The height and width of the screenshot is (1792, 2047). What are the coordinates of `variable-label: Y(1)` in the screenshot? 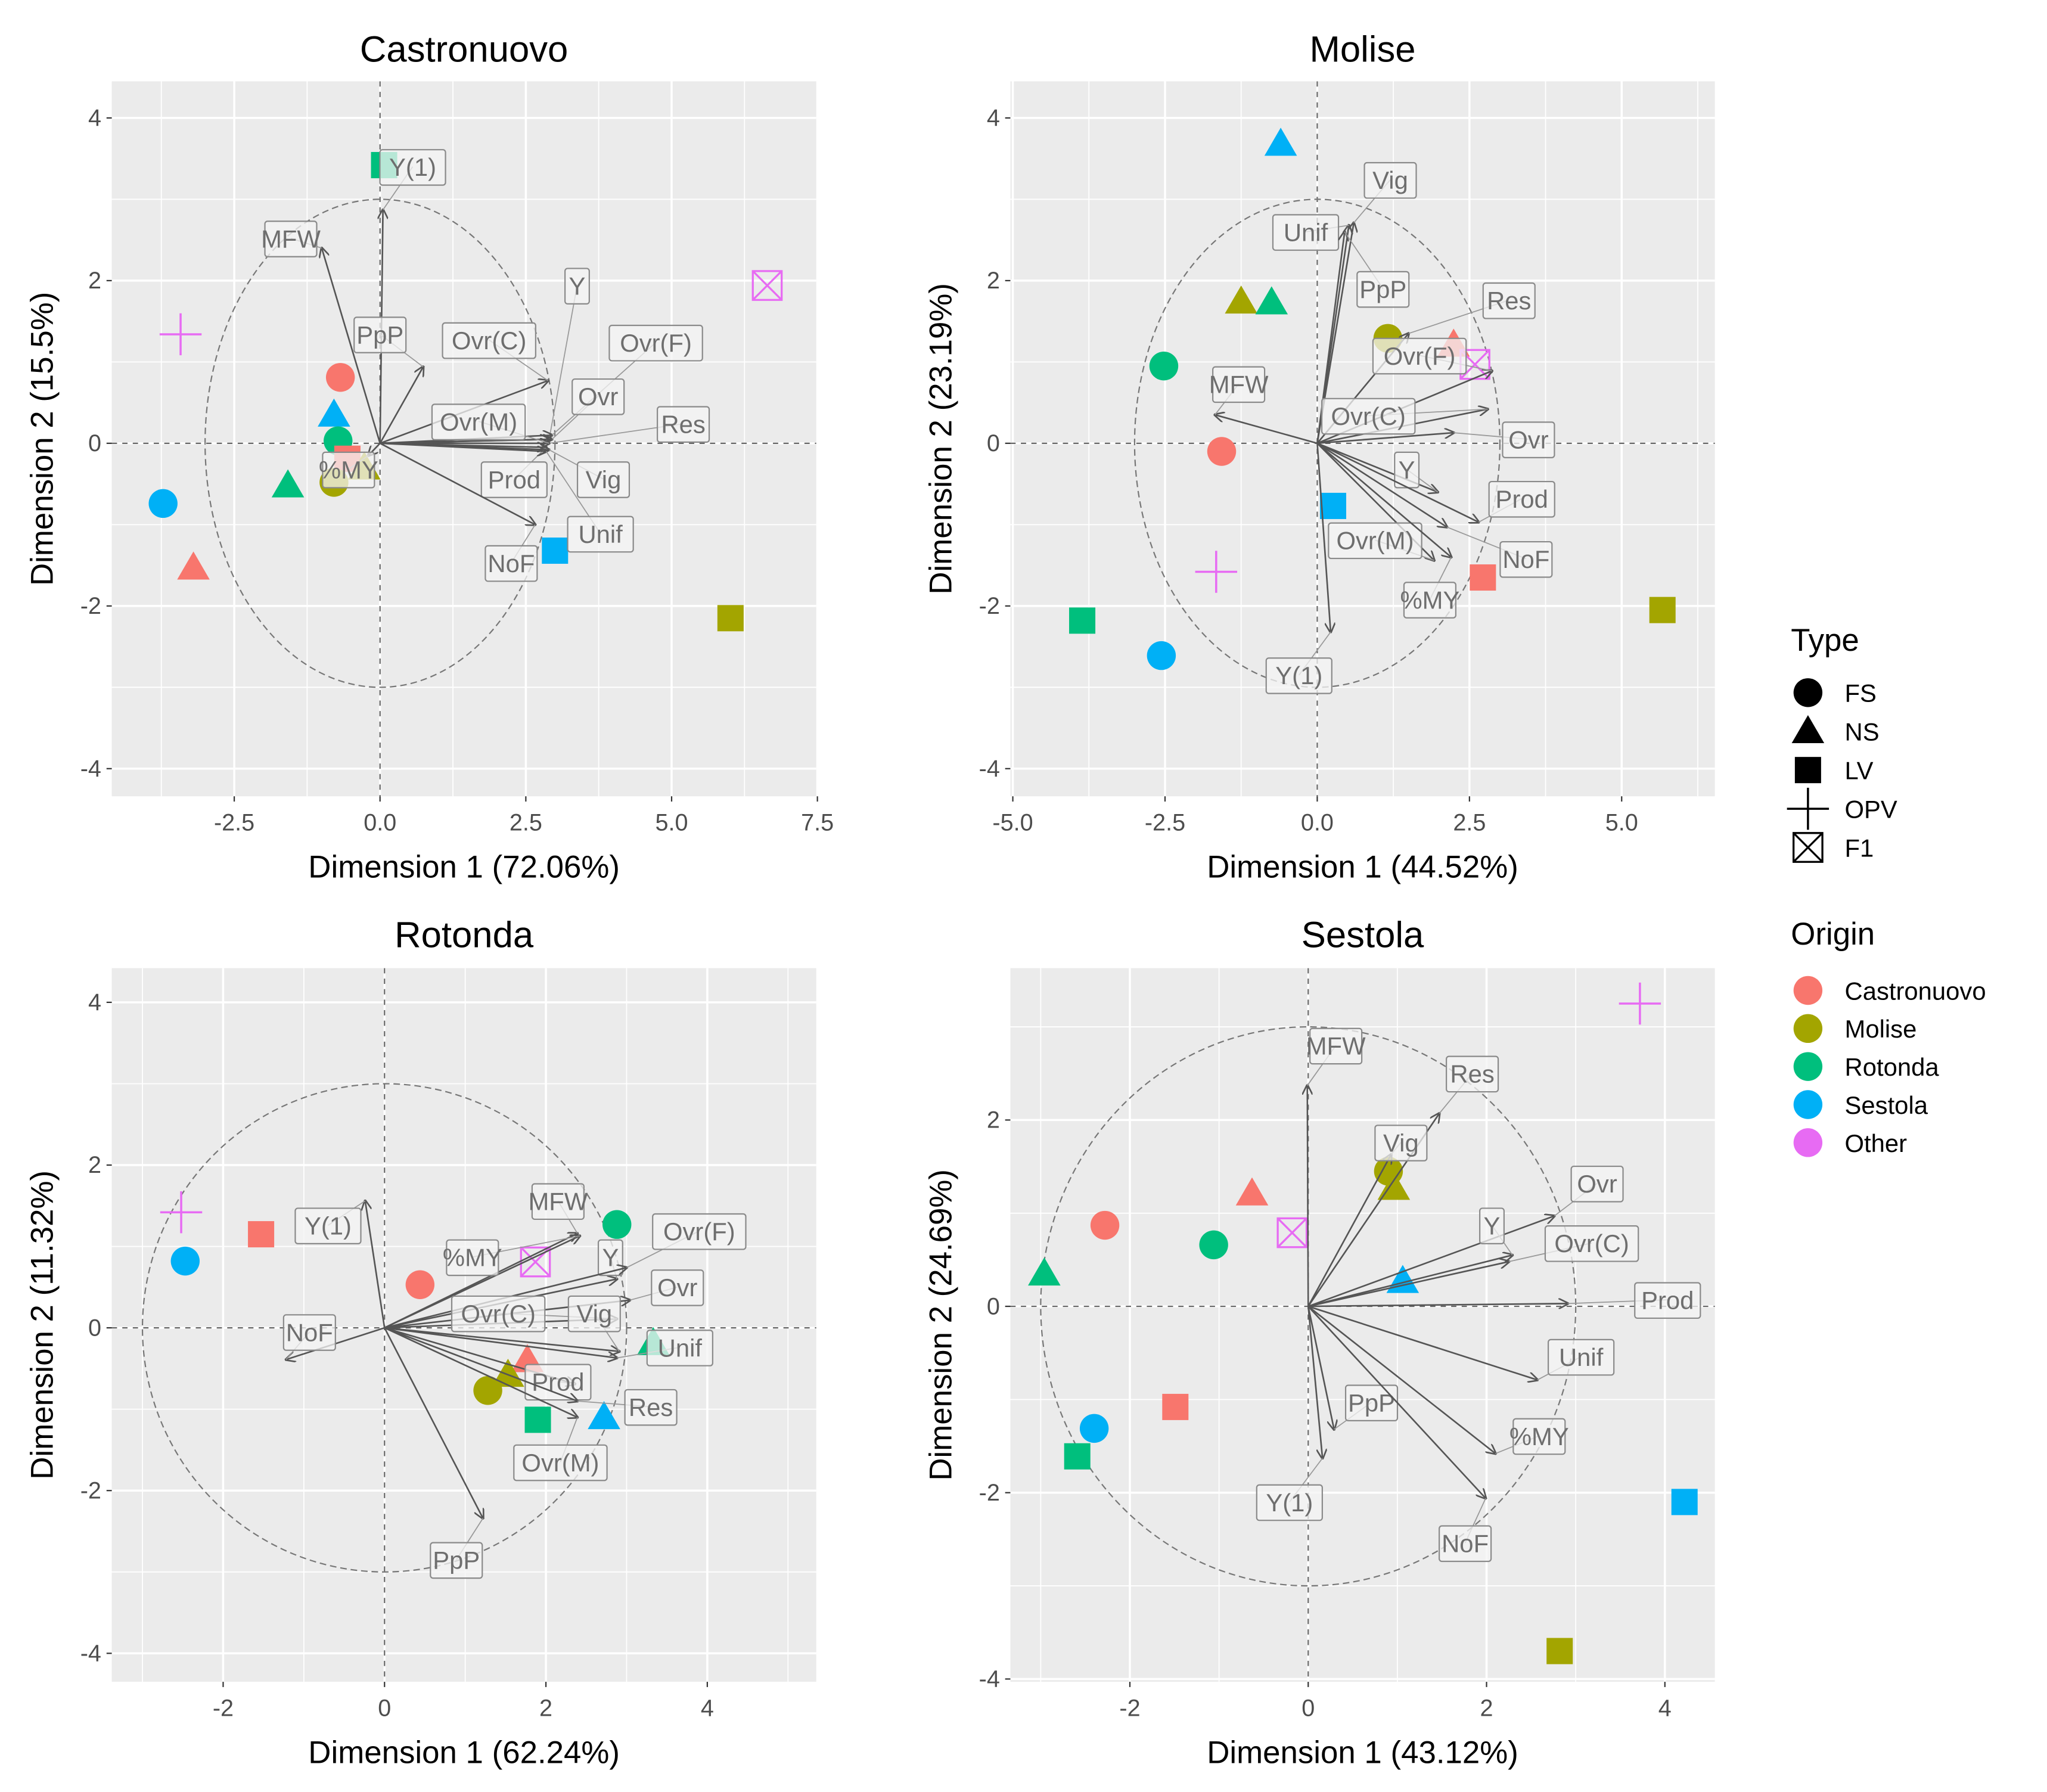 It's located at (1289, 1502).